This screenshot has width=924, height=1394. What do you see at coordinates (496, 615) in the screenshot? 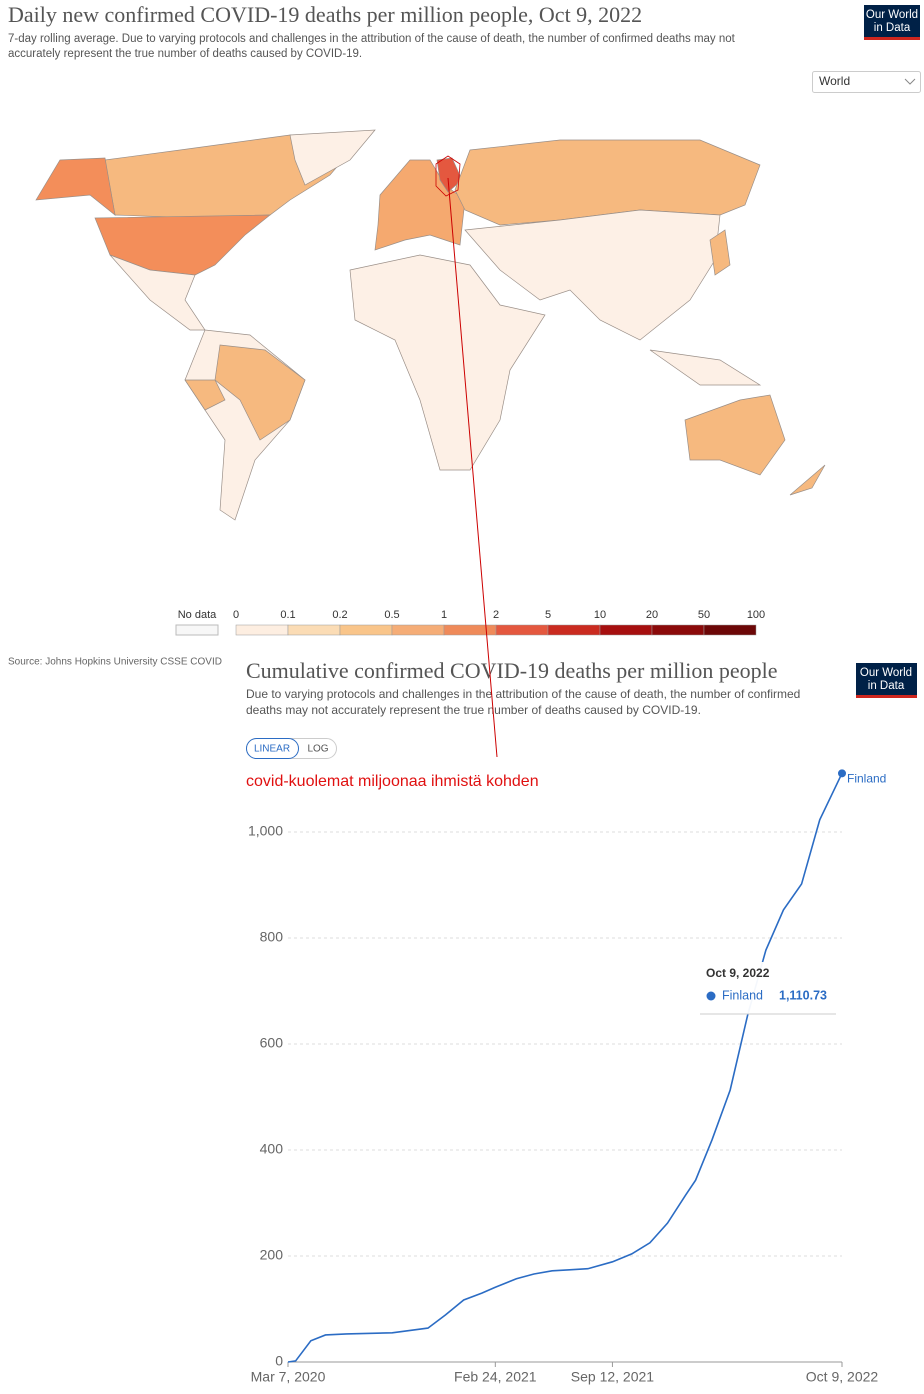
I see `legend-tick-label: 2` at bounding box center [496, 615].